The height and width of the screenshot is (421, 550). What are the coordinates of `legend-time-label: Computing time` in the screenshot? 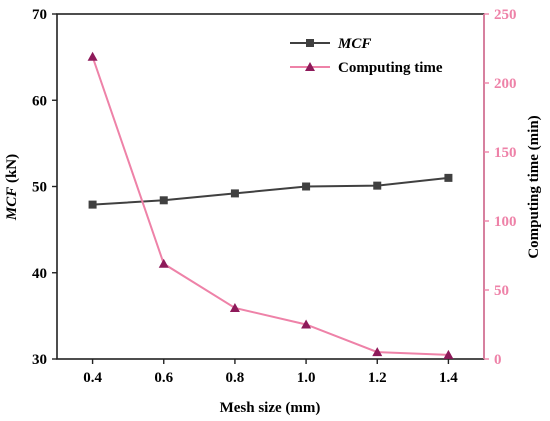 It's located at (390, 68).